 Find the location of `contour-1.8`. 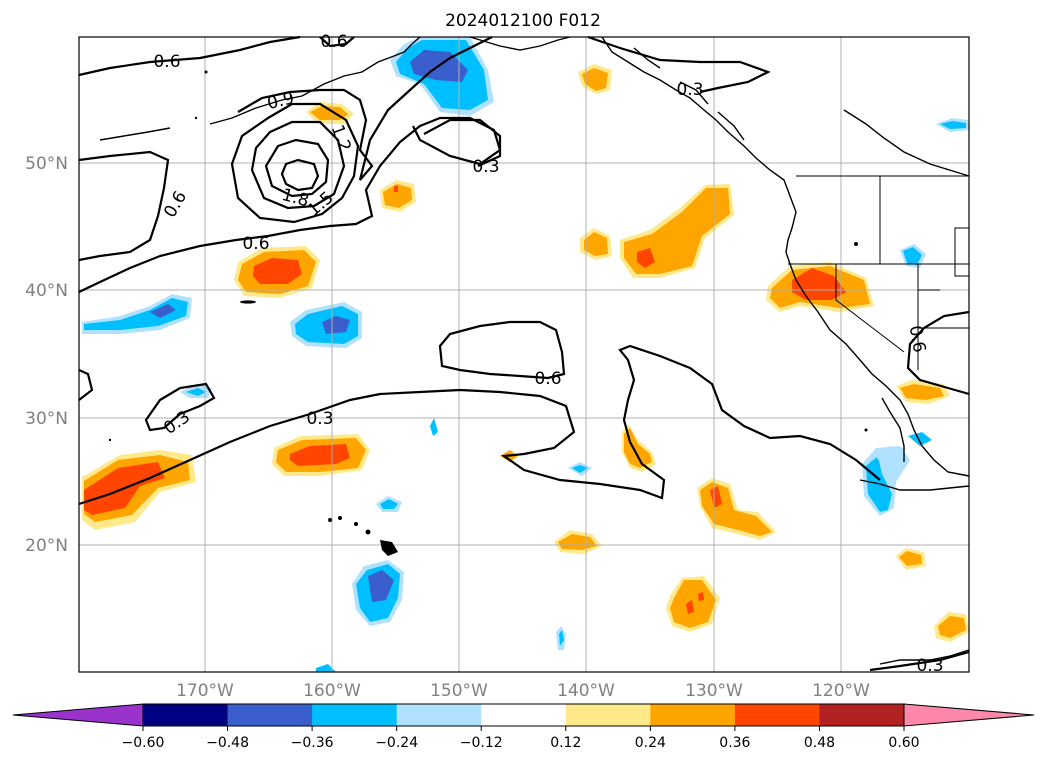

contour-1.8 is located at coordinates (297, 168).